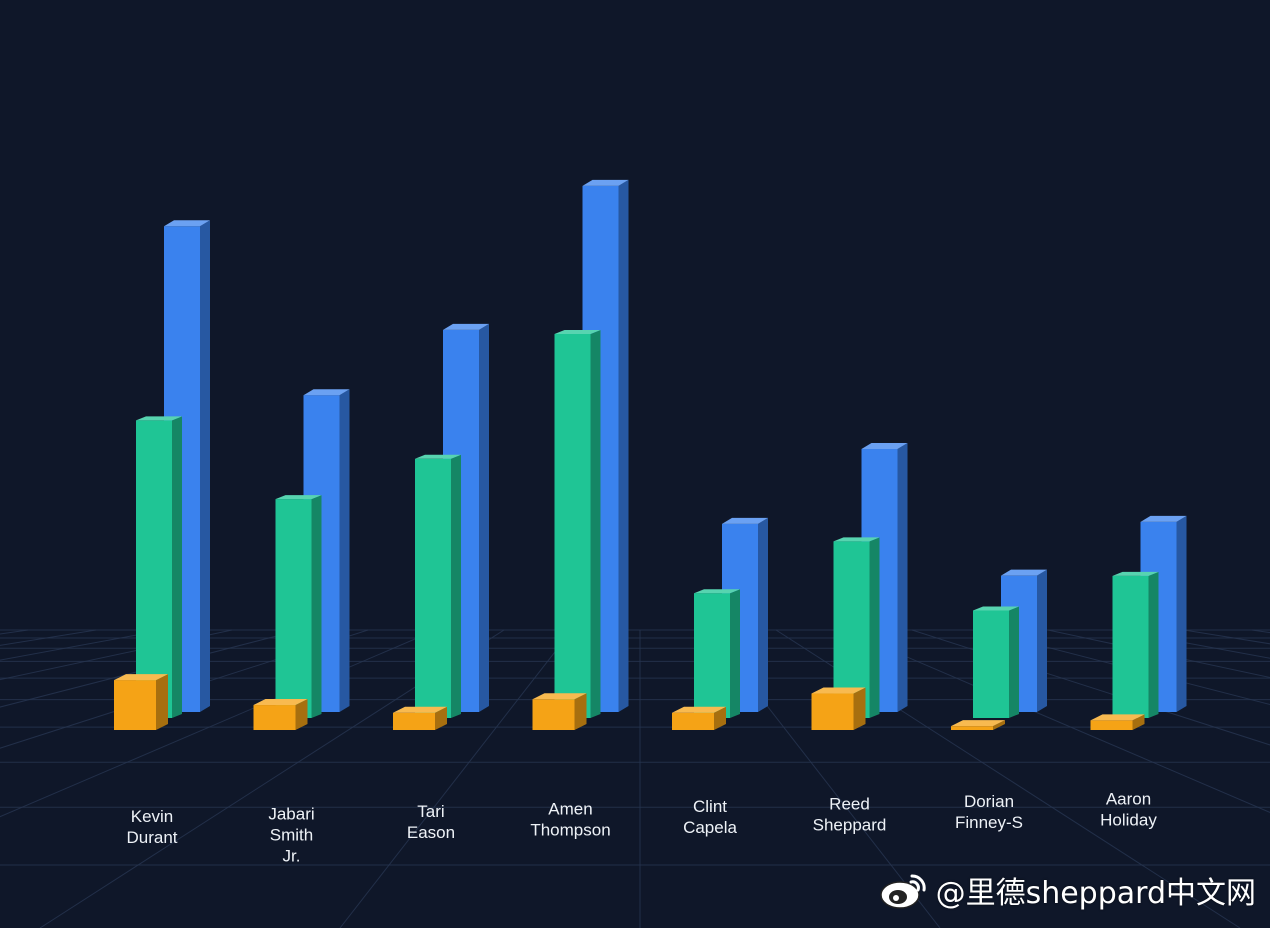  Describe the element at coordinates (989, 812) in the screenshot. I see `category-label: Dorian Finney-S` at that location.